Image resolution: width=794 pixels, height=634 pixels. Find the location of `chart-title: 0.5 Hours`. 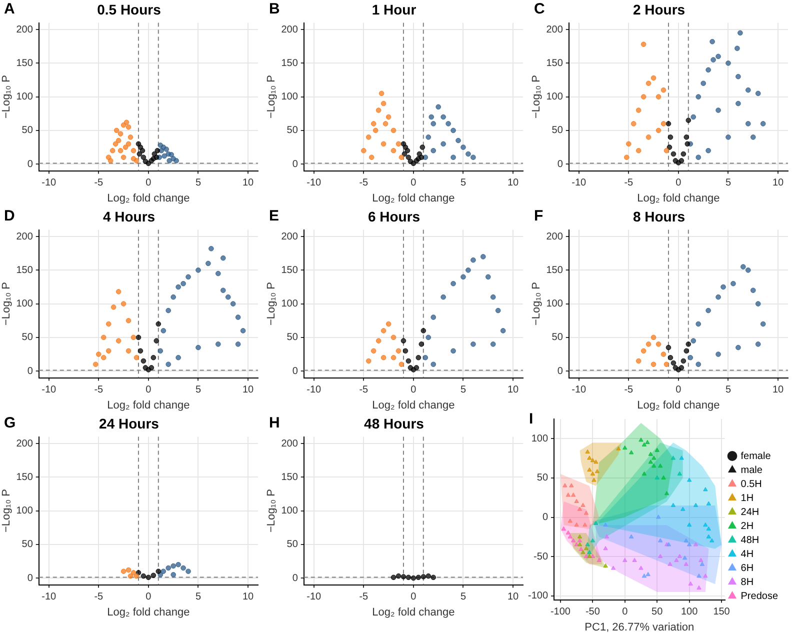

chart-title: 0.5 Hours is located at coordinates (129, 9).